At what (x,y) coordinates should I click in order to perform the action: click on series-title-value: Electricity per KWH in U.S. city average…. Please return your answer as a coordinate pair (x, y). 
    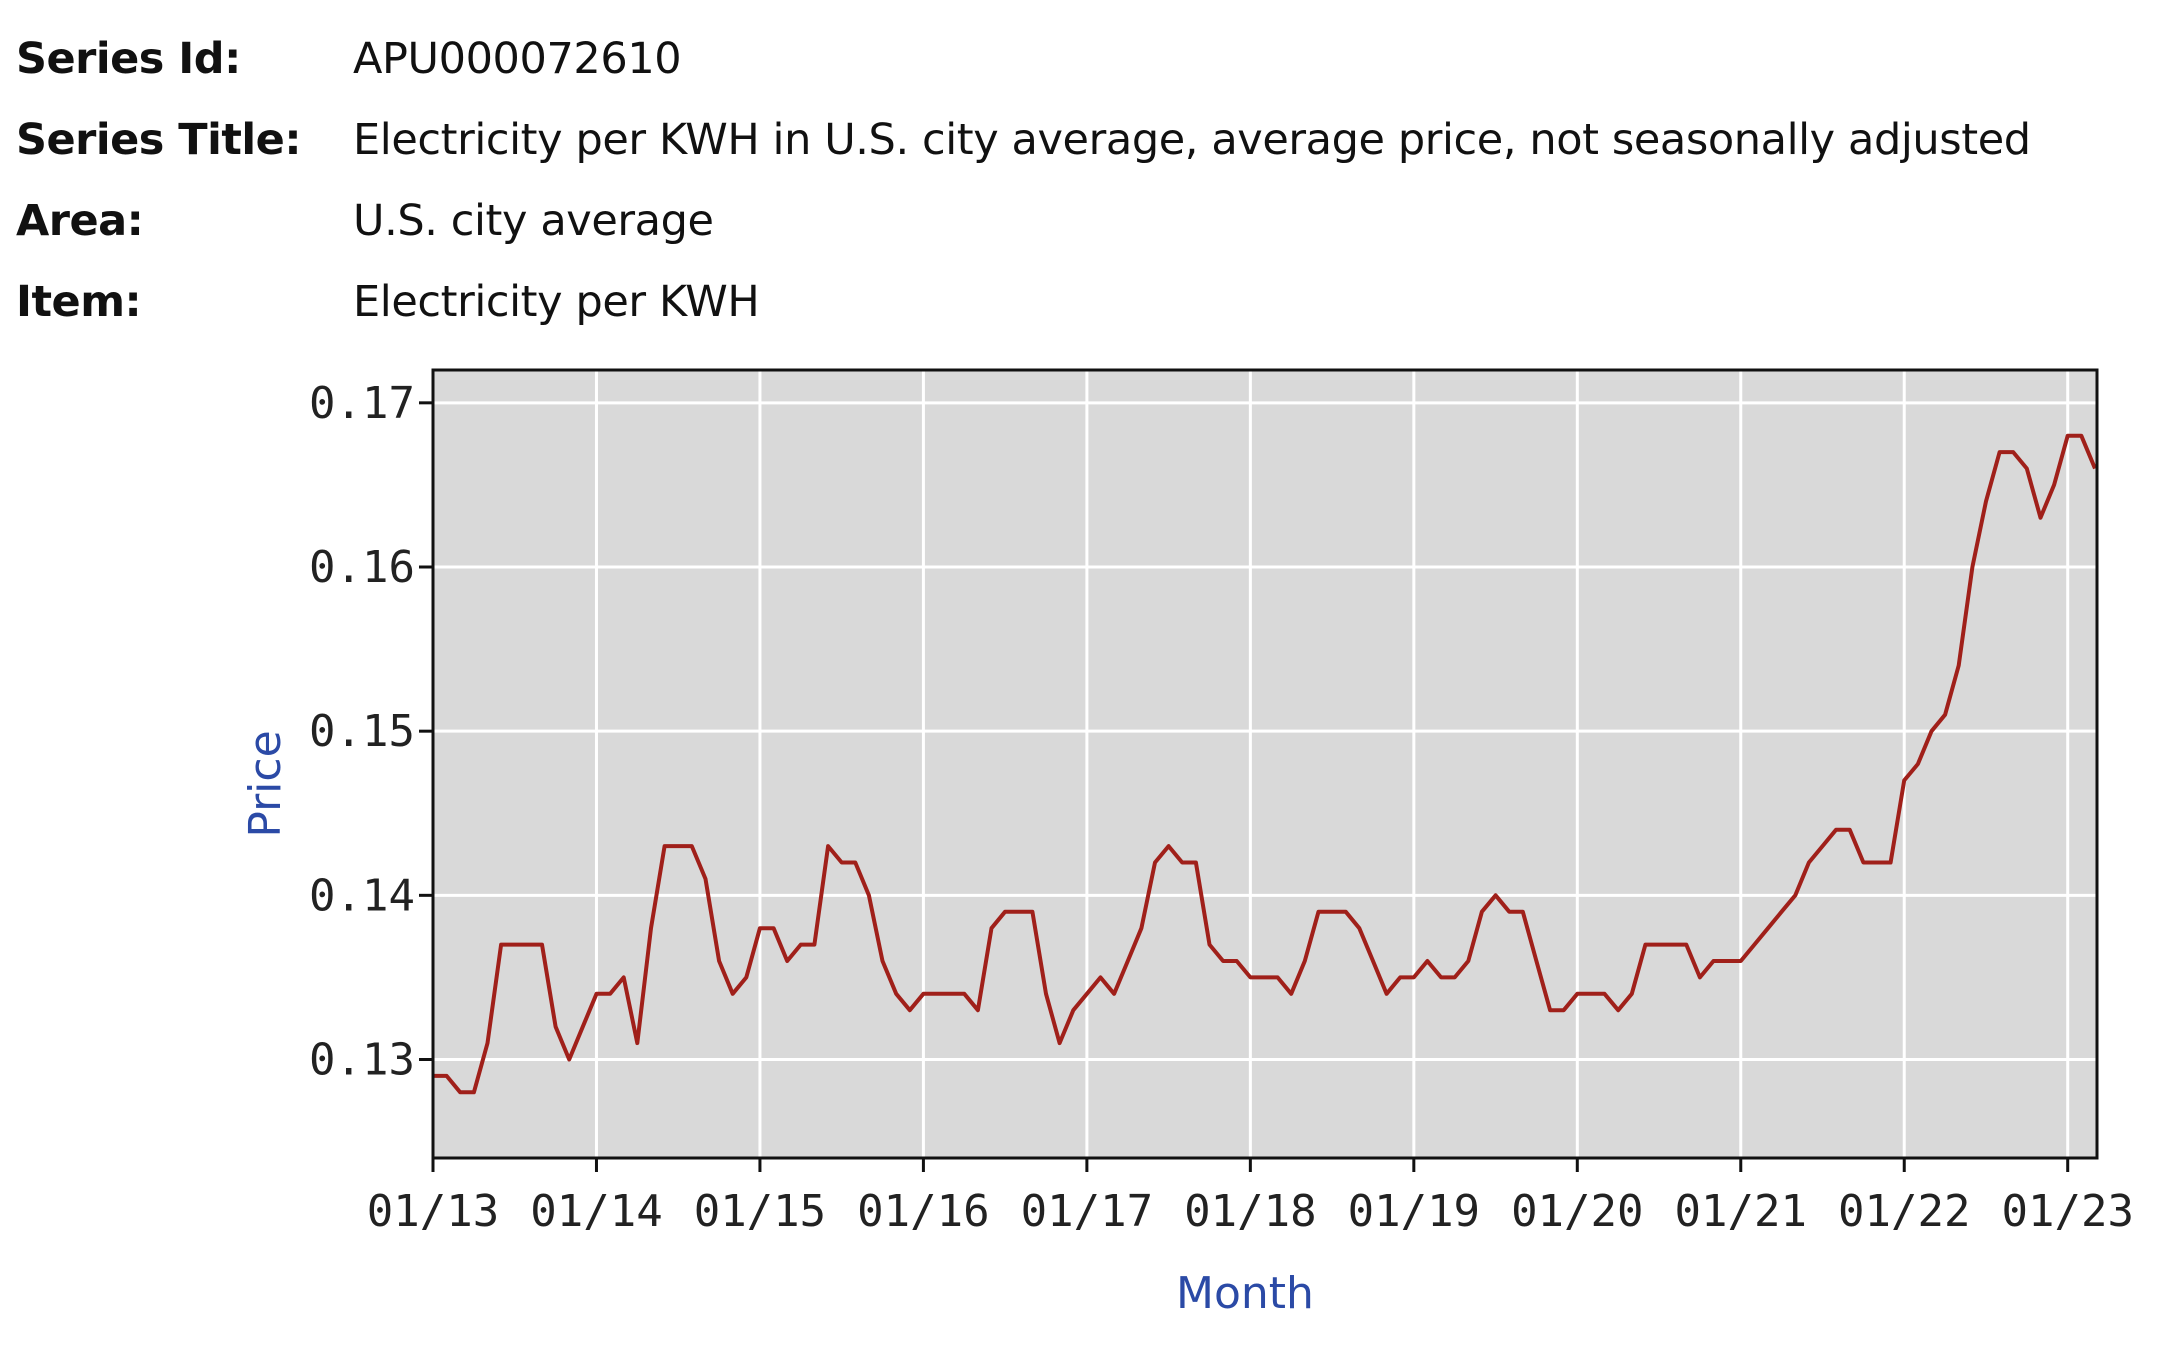
    Looking at the image, I should click on (1192, 139).